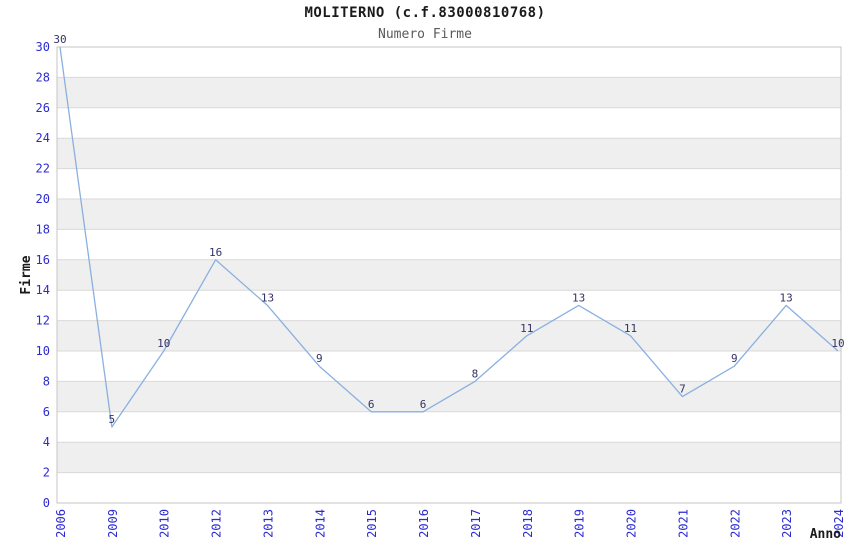 This screenshot has width=850, height=550. What do you see at coordinates (112, 419) in the screenshot?
I see `data-label: 5` at bounding box center [112, 419].